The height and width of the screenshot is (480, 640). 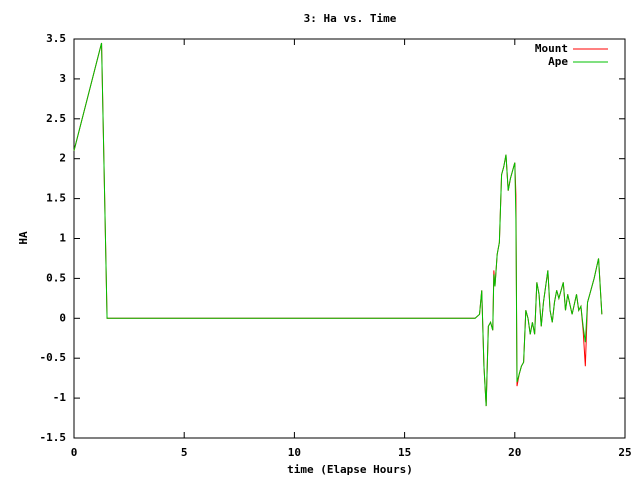 I want to click on x-tick-label: 15, so click(x=404, y=452).